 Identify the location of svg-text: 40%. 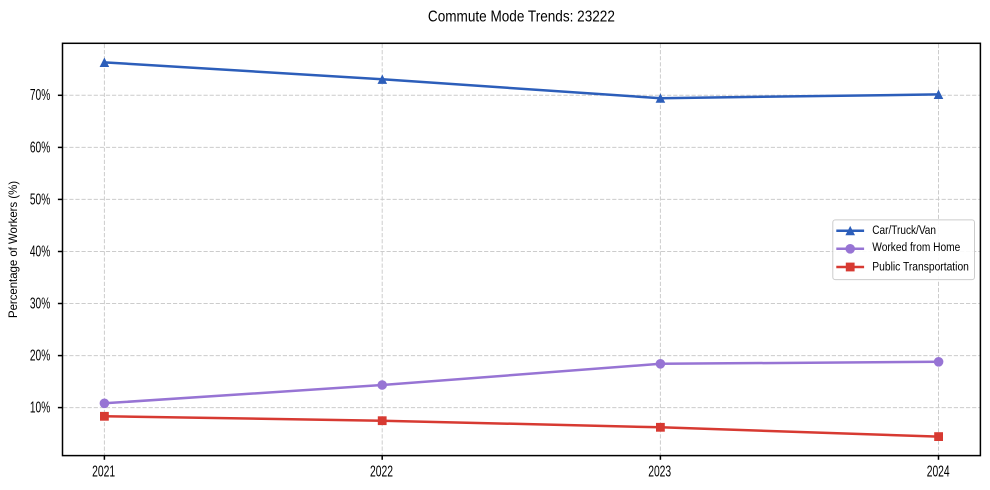
(40, 251).